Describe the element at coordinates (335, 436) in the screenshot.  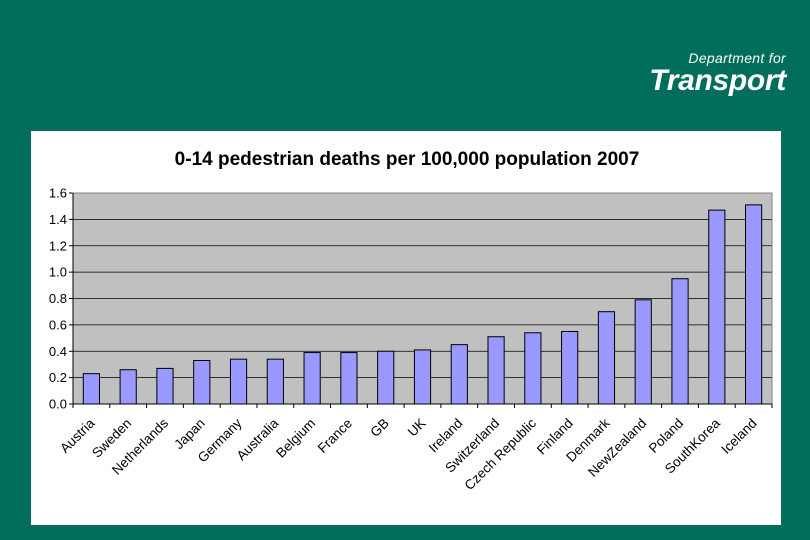
I see `x-tick-label: France` at that location.